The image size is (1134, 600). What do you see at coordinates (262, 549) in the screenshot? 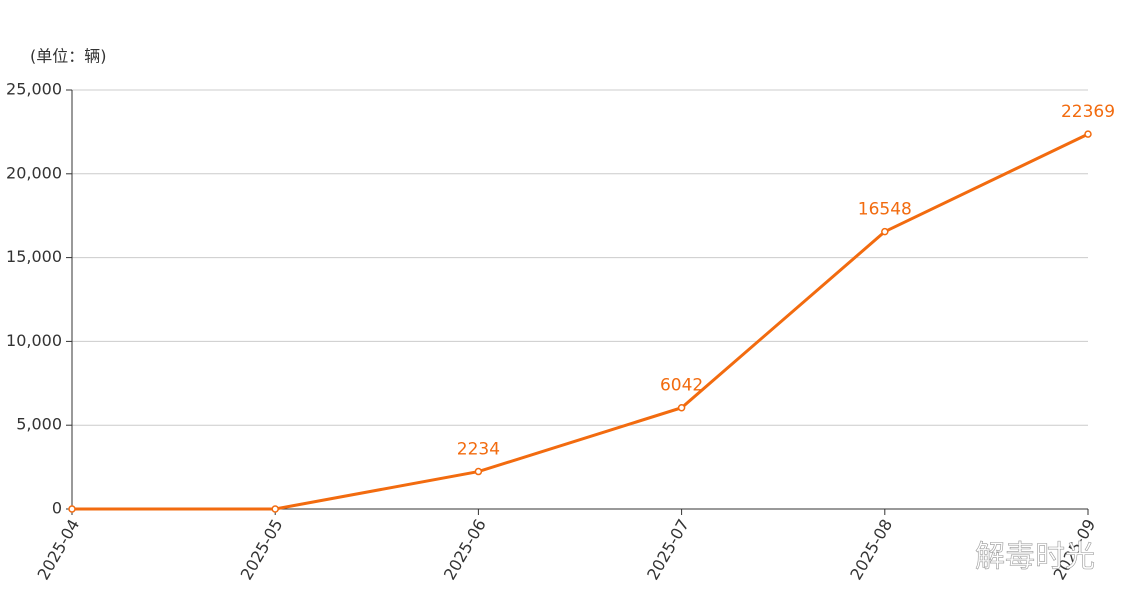
I see `x-tick-label: 2025-05` at bounding box center [262, 549].